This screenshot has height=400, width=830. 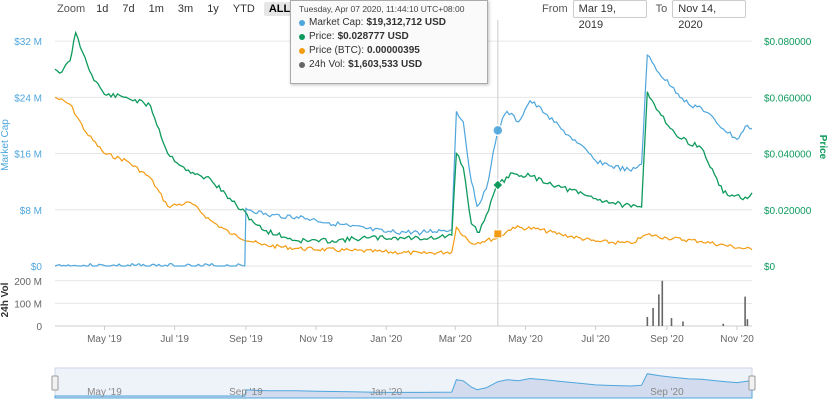 What do you see at coordinates (788, 42) in the screenshot?
I see `right-axis-tick-label: $0.080000` at bounding box center [788, 42].